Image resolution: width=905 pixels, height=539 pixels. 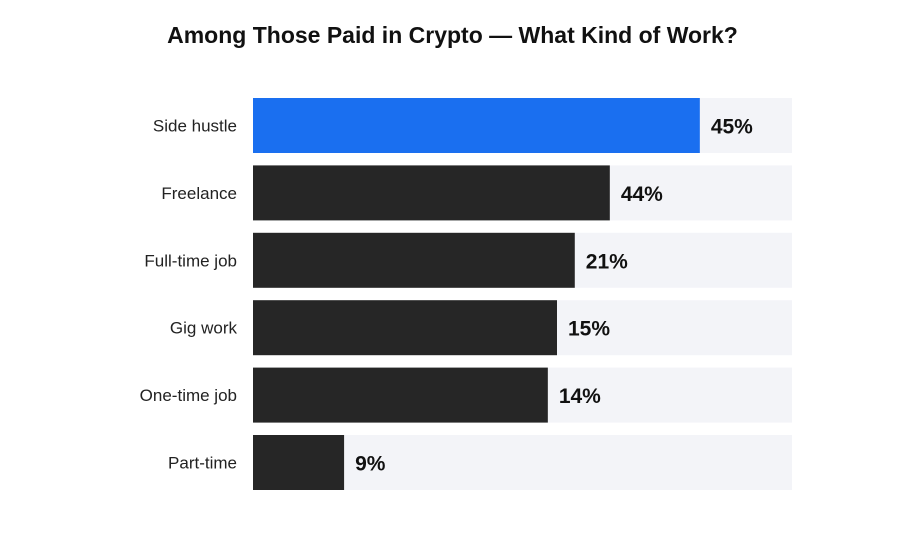 I want to click on value-label: 15%, so click(x=589, y=329).